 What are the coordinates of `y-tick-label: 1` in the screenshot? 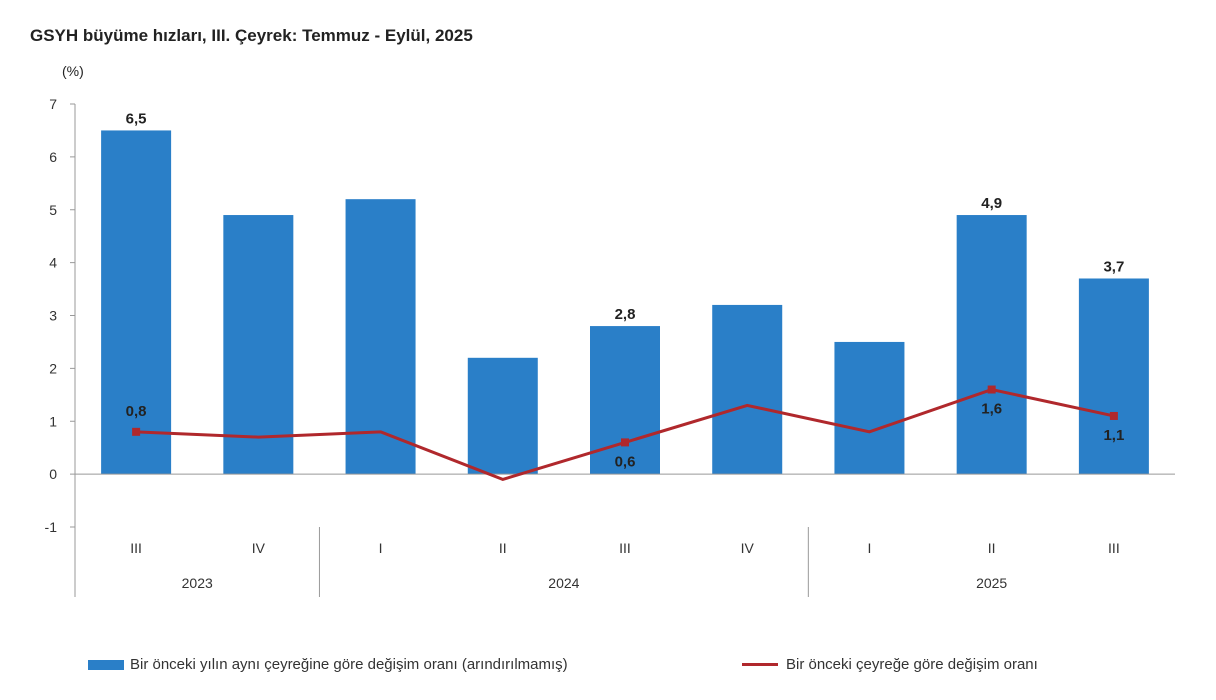 It's located at (53, 421).